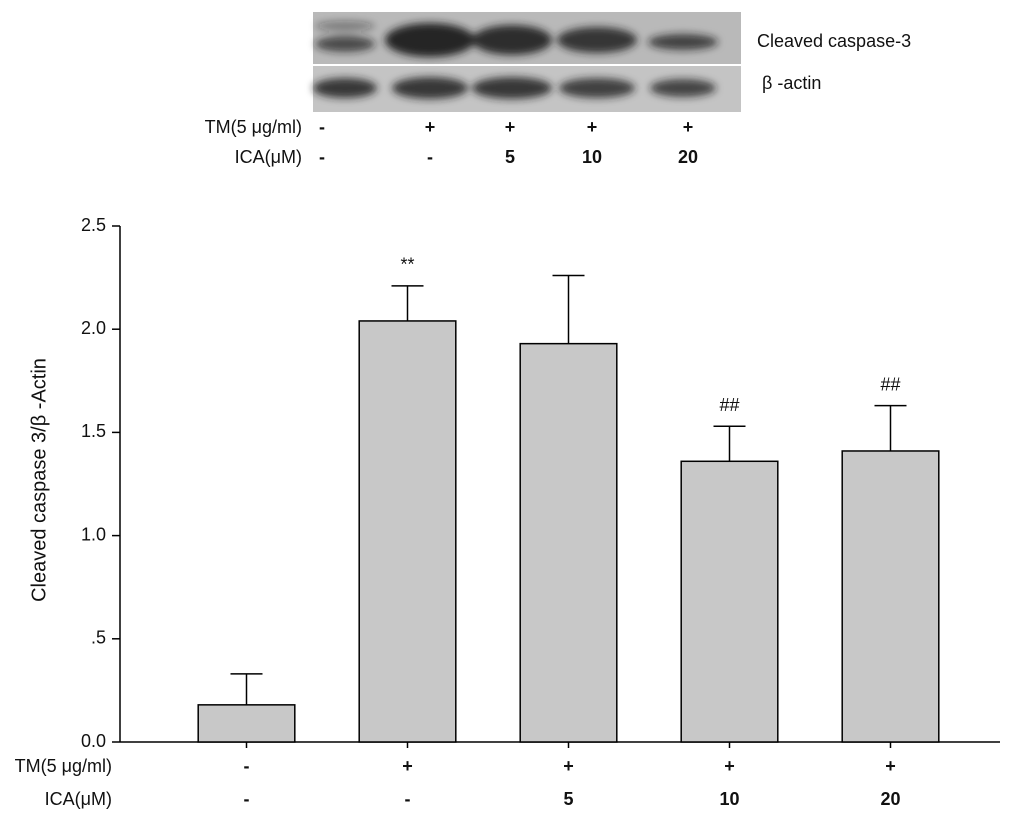 The image size is (1024, 825). Describe the element at coordinates (39, 480) in the screenshot. I see `y-axis-label: Cleaved caspase 3/β -Actin` at that location.